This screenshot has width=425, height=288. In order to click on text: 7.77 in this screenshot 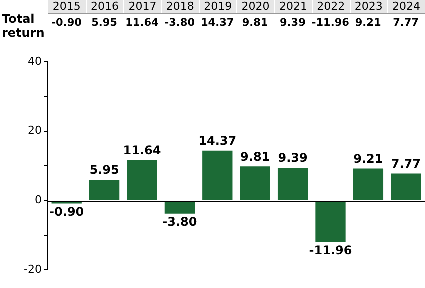, I will do `click(406, 163)`.